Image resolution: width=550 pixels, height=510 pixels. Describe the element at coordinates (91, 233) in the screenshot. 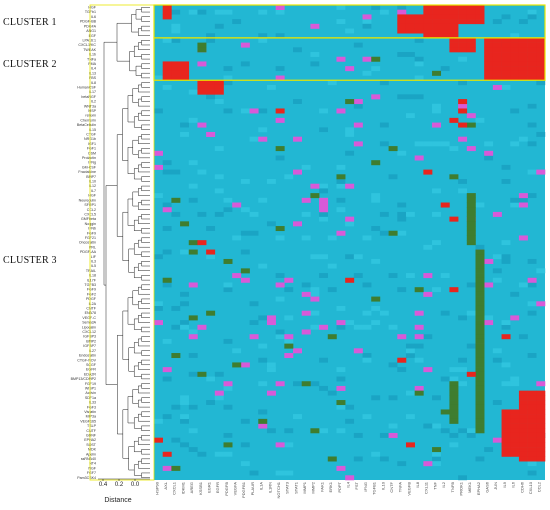

I see `row-label: FGF9` at that location.